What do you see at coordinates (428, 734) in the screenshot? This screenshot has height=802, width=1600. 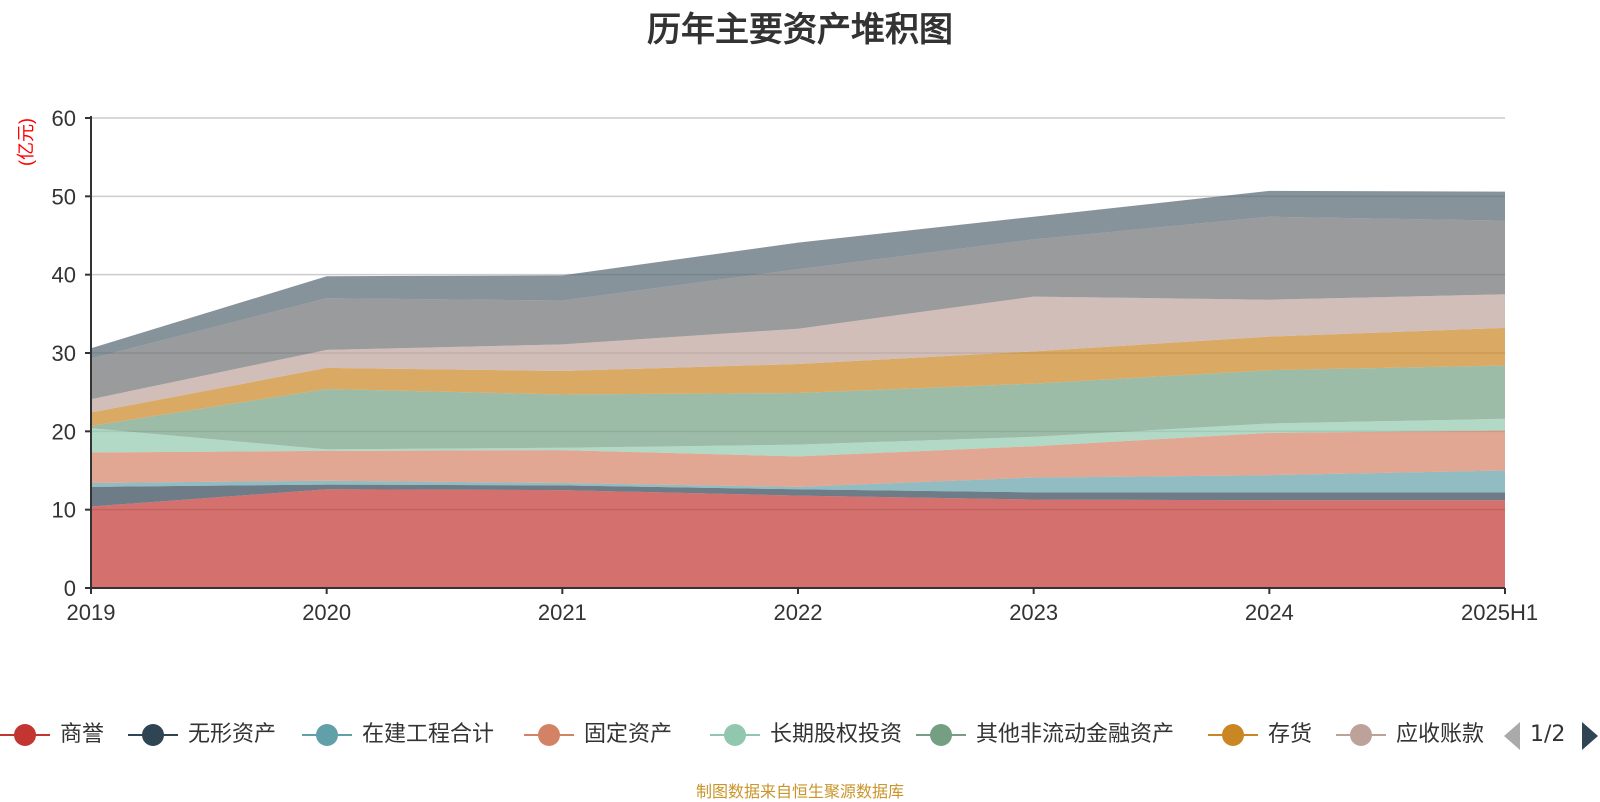 I see `legend-label: 在建工程合计` at bounding box center [428, 734].